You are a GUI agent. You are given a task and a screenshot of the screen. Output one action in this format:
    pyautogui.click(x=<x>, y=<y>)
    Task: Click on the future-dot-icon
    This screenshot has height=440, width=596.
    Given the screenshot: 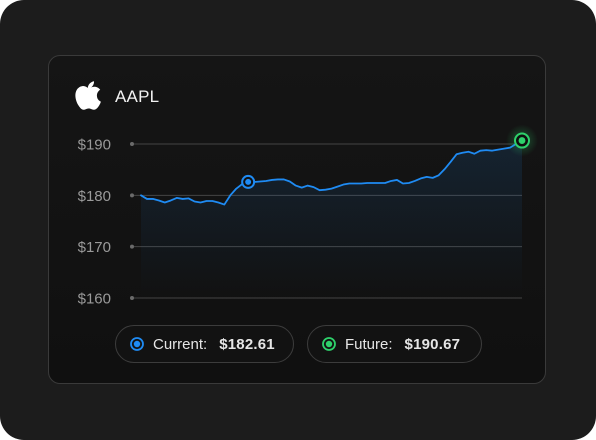 What is the action you would take?
    pyautogui.click(x=329, y=344)
    